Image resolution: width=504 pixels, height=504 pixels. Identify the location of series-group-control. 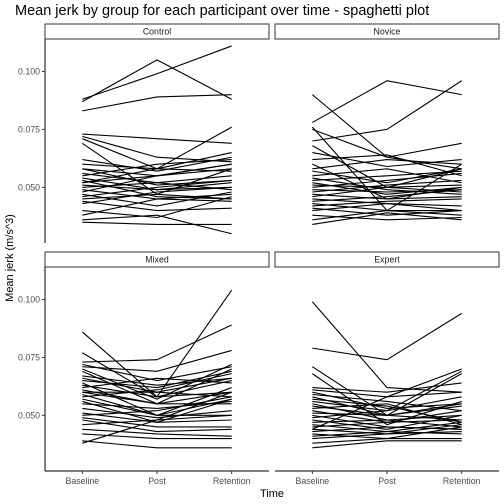
(157, 140).